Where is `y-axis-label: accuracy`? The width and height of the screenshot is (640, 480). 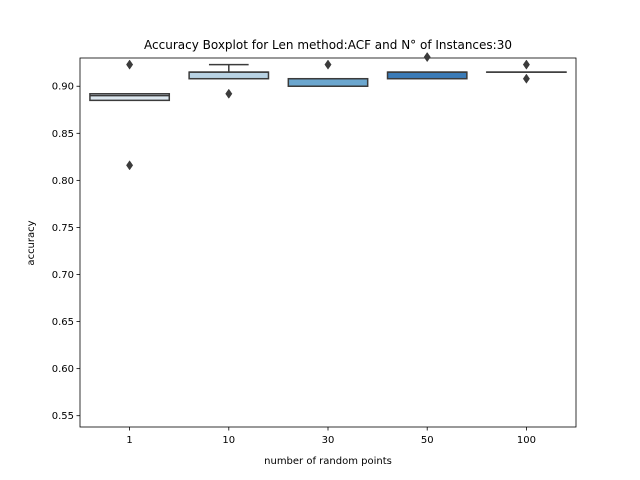 y-axis-label: accuracy is located at coordinates (31, 242).